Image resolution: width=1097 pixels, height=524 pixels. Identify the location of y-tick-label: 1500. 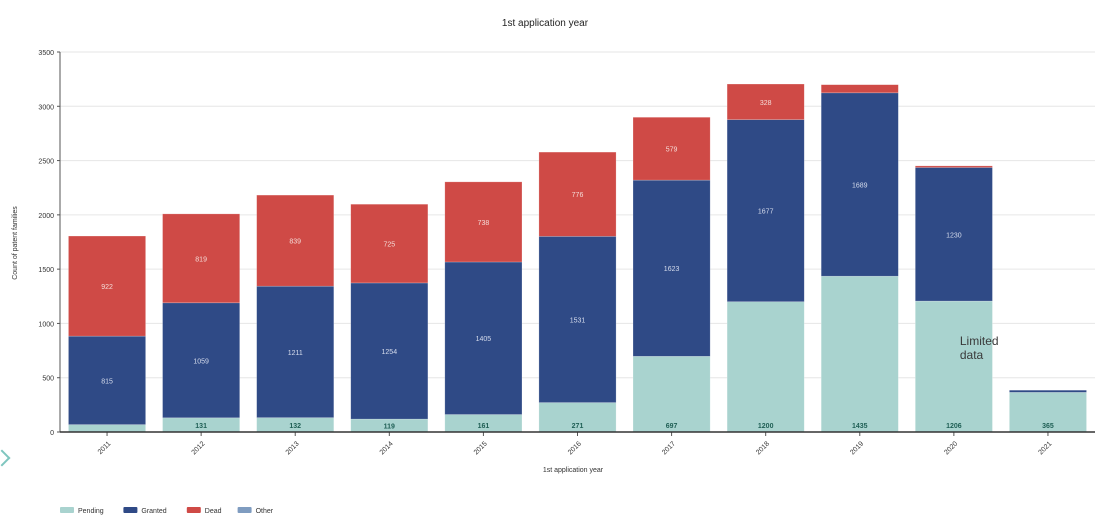
(46, 270).